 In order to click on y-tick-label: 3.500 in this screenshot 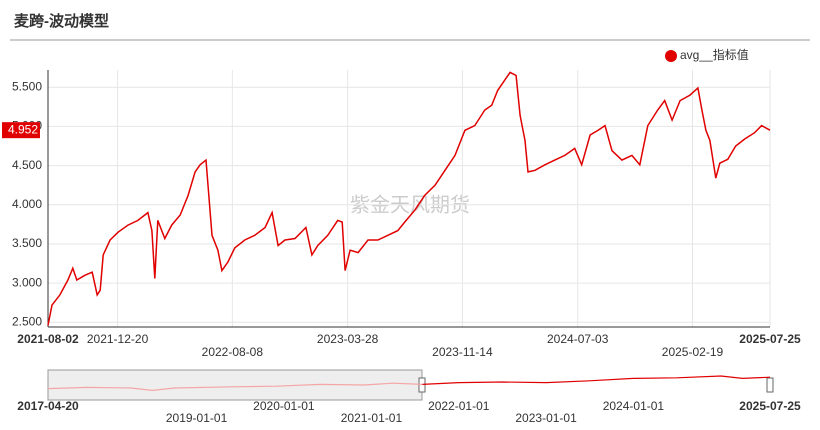, I will do `click(27, 243)`.